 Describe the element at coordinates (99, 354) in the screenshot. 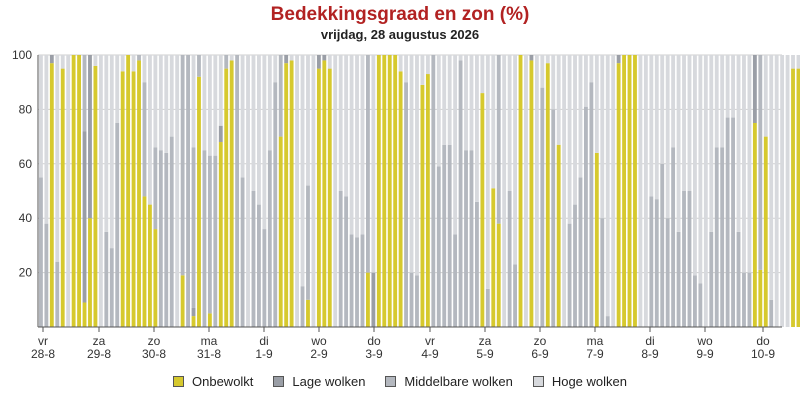

I see `x-tick-date: 29-8` at that location.